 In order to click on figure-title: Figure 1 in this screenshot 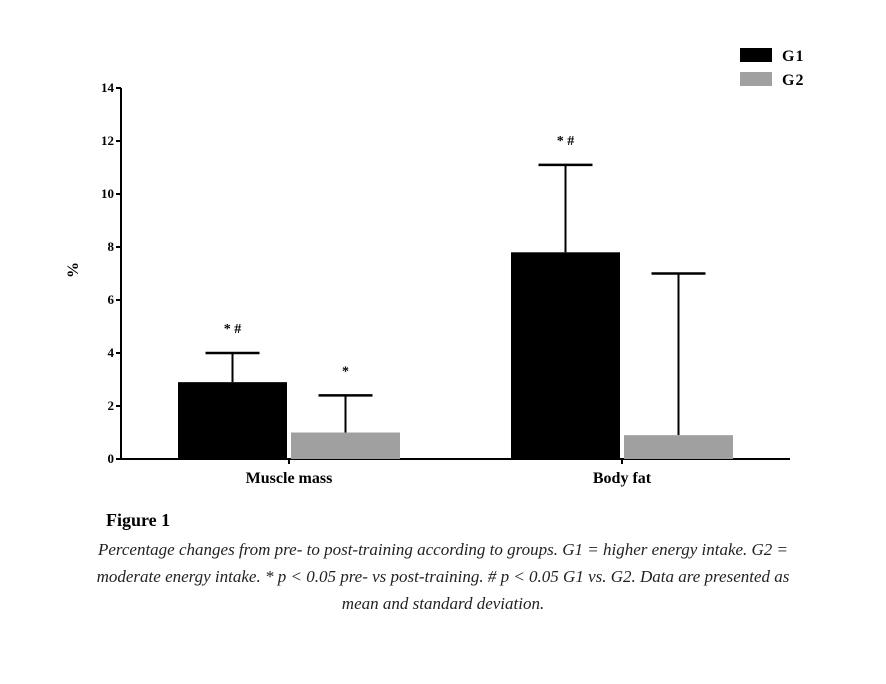, I will do `click(138, 520)`.